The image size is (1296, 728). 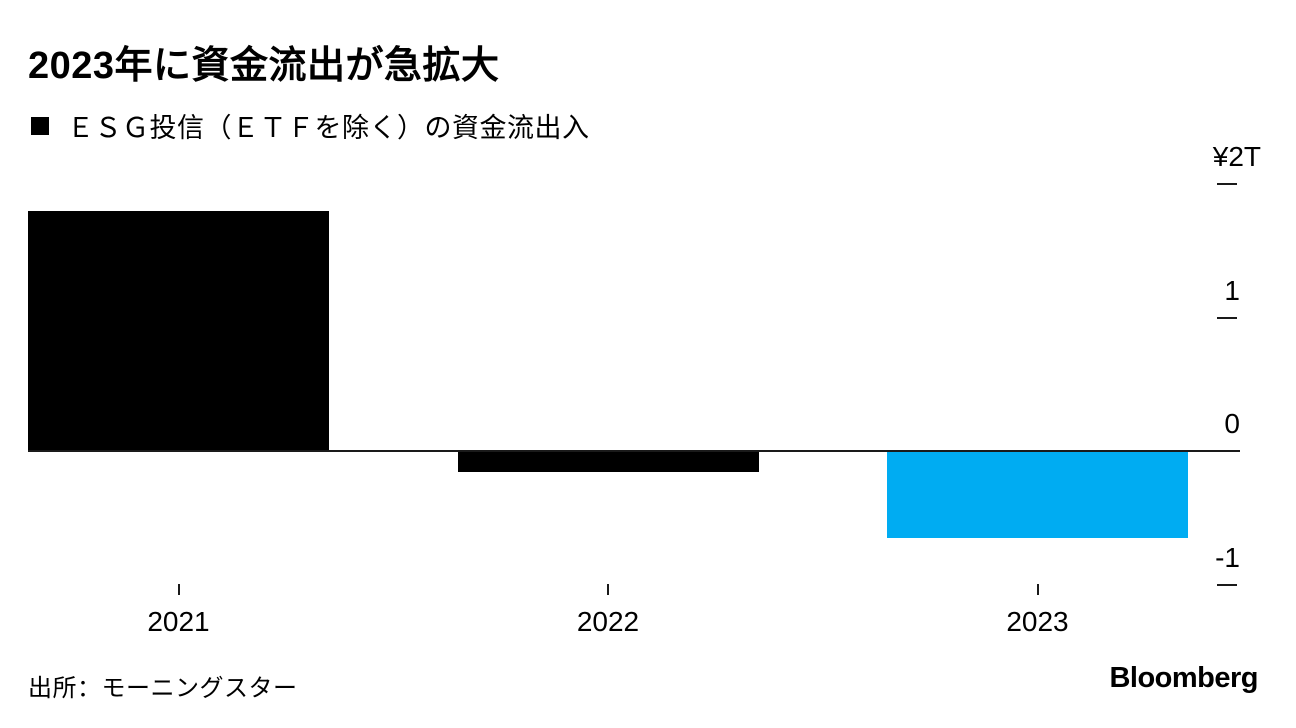 I want to click on bar-2021, so click(x=178, y=330).